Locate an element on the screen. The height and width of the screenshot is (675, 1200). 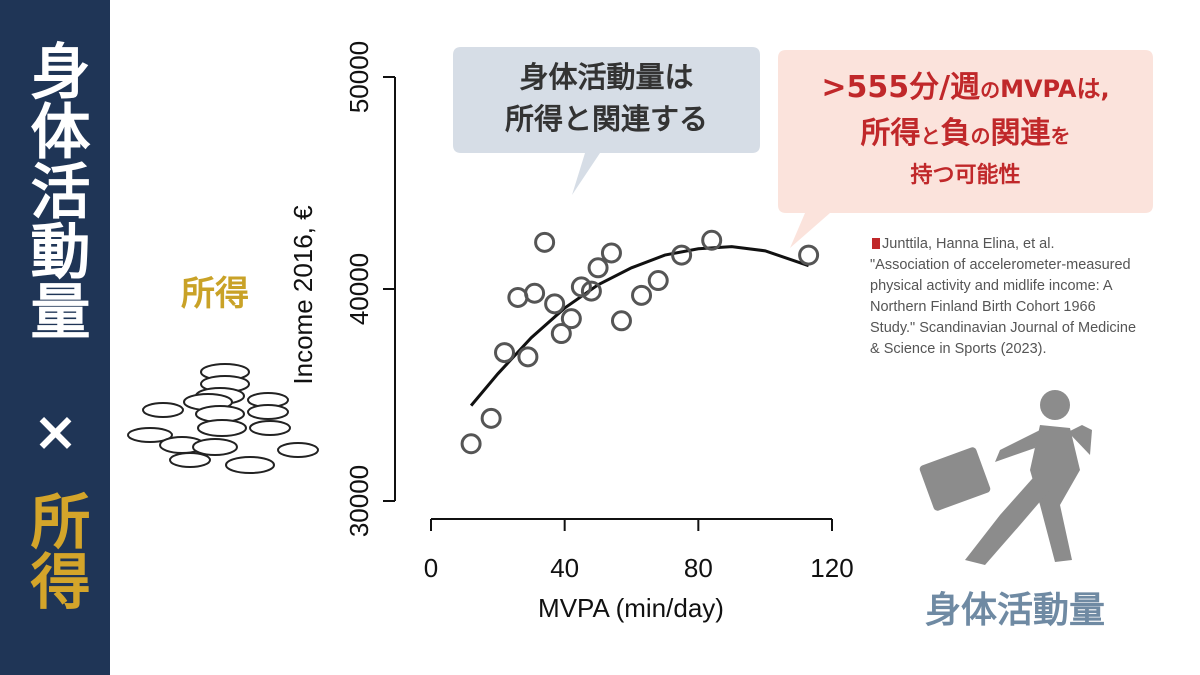
fit-curve is located at coordinates (639, 326).